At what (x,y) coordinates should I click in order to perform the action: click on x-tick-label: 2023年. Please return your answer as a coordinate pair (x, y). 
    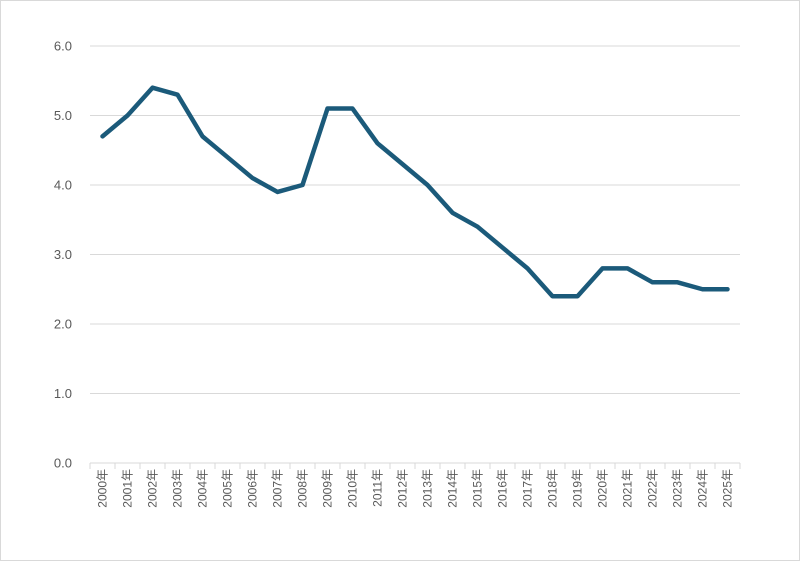
    Looking at the image, I should click on (678, 488).